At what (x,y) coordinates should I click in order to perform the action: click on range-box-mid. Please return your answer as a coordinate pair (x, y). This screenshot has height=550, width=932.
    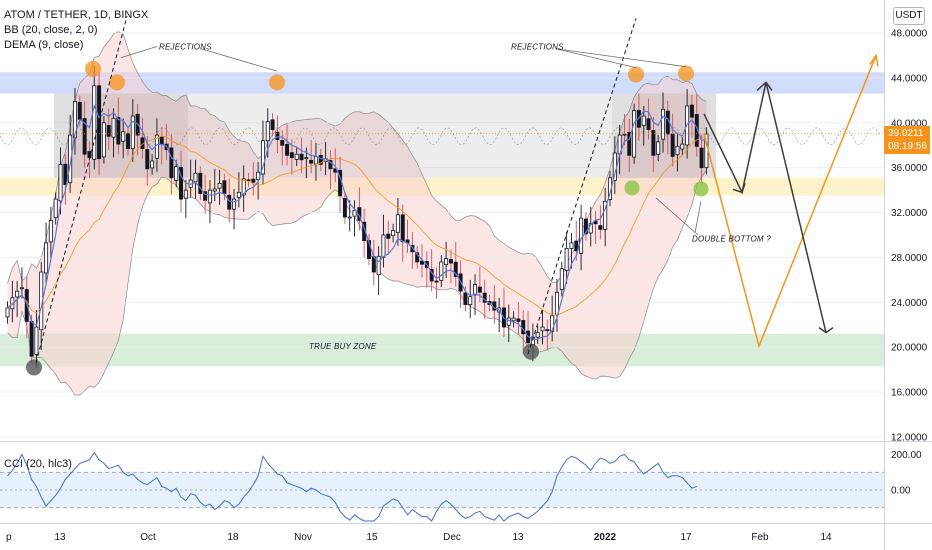
    Looking at the image, I should click on (400, 135).